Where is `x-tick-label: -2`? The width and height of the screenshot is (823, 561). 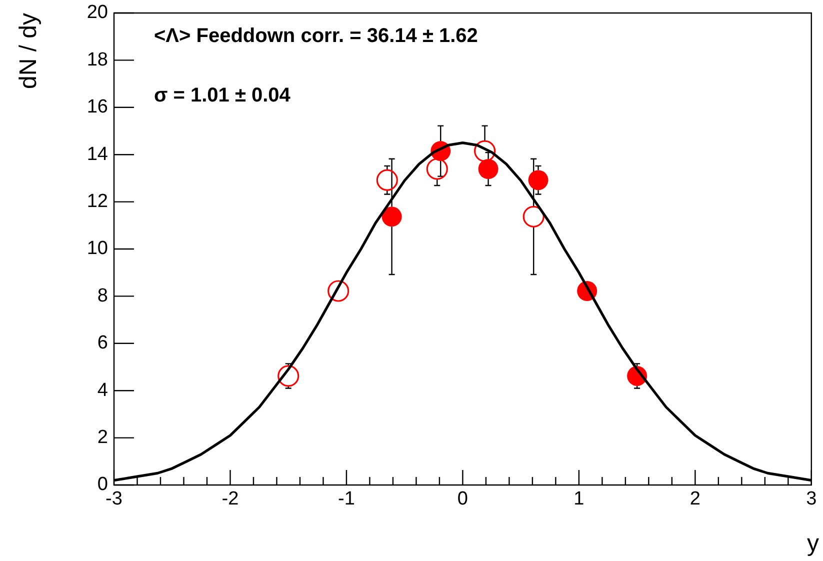
x-tick-label: -2 is located at coordinates (230, 499).